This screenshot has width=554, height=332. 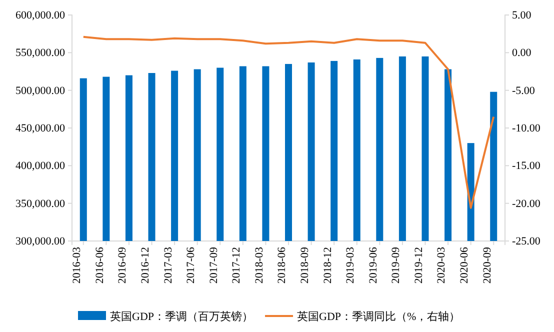 I want to click on x-tick-label: 2018-12, so click(x=328, y=265).